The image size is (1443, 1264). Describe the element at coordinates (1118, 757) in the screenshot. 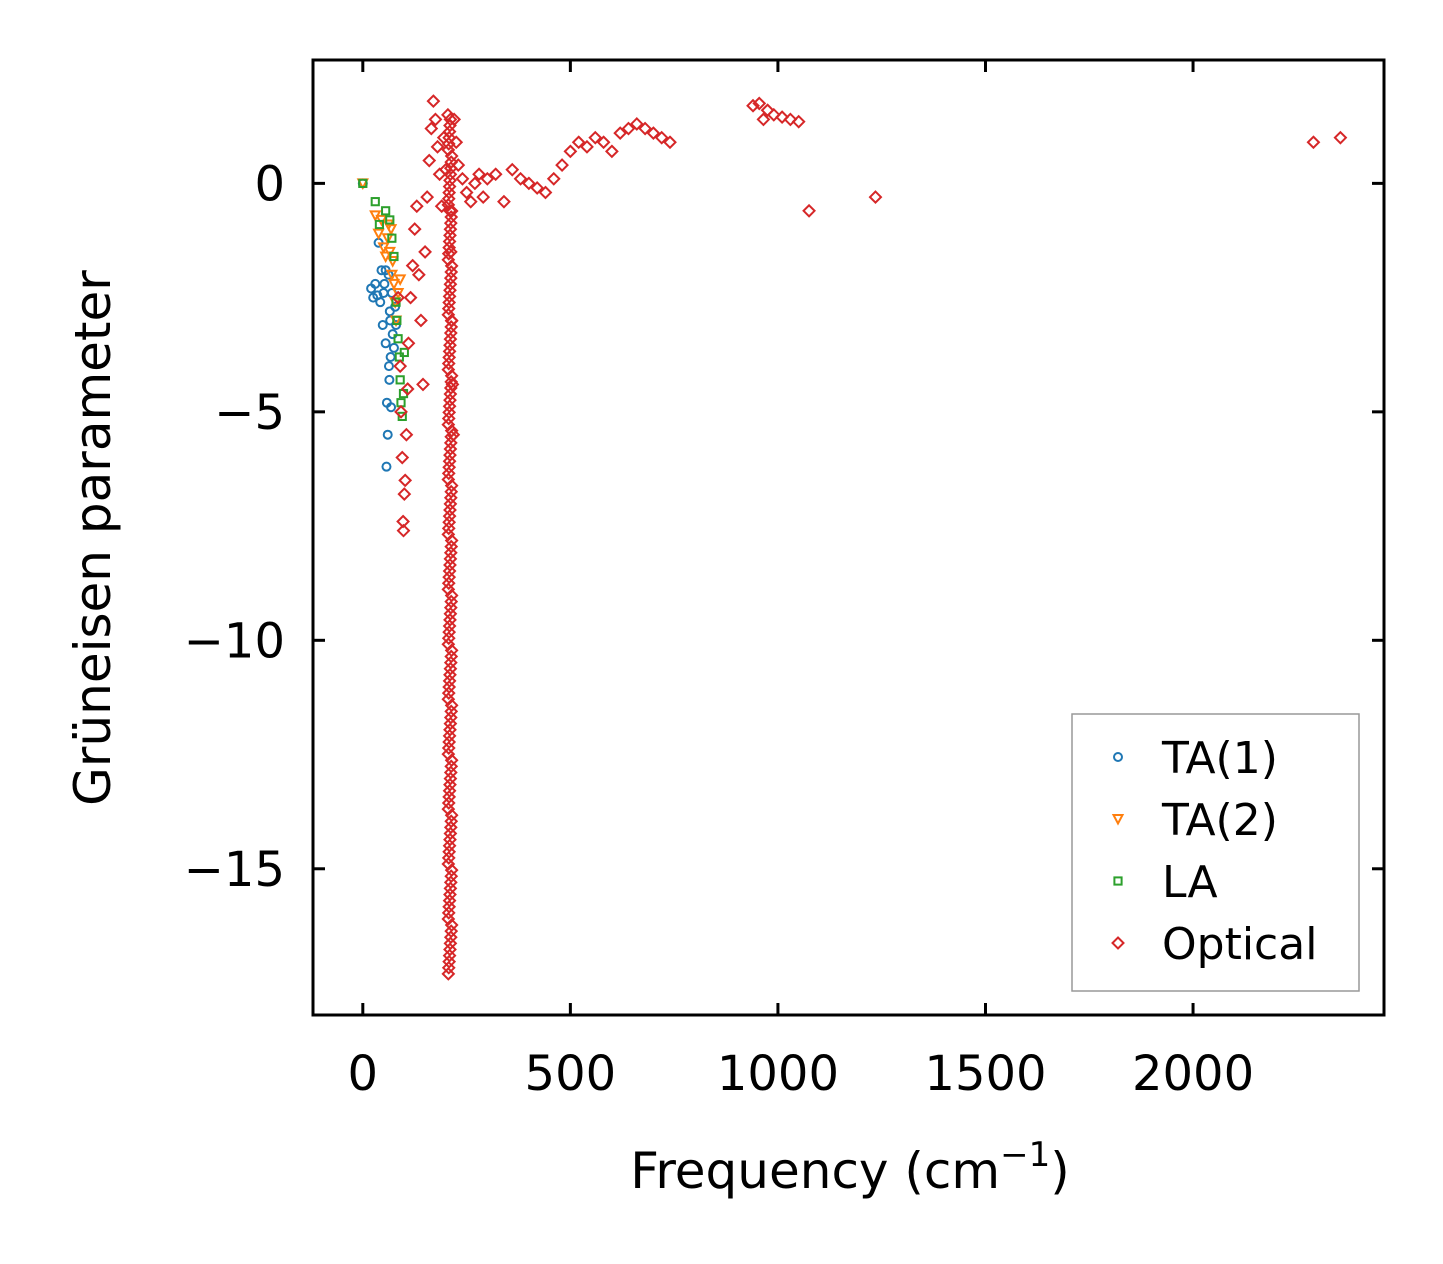

I see `legend-marker` at that location.